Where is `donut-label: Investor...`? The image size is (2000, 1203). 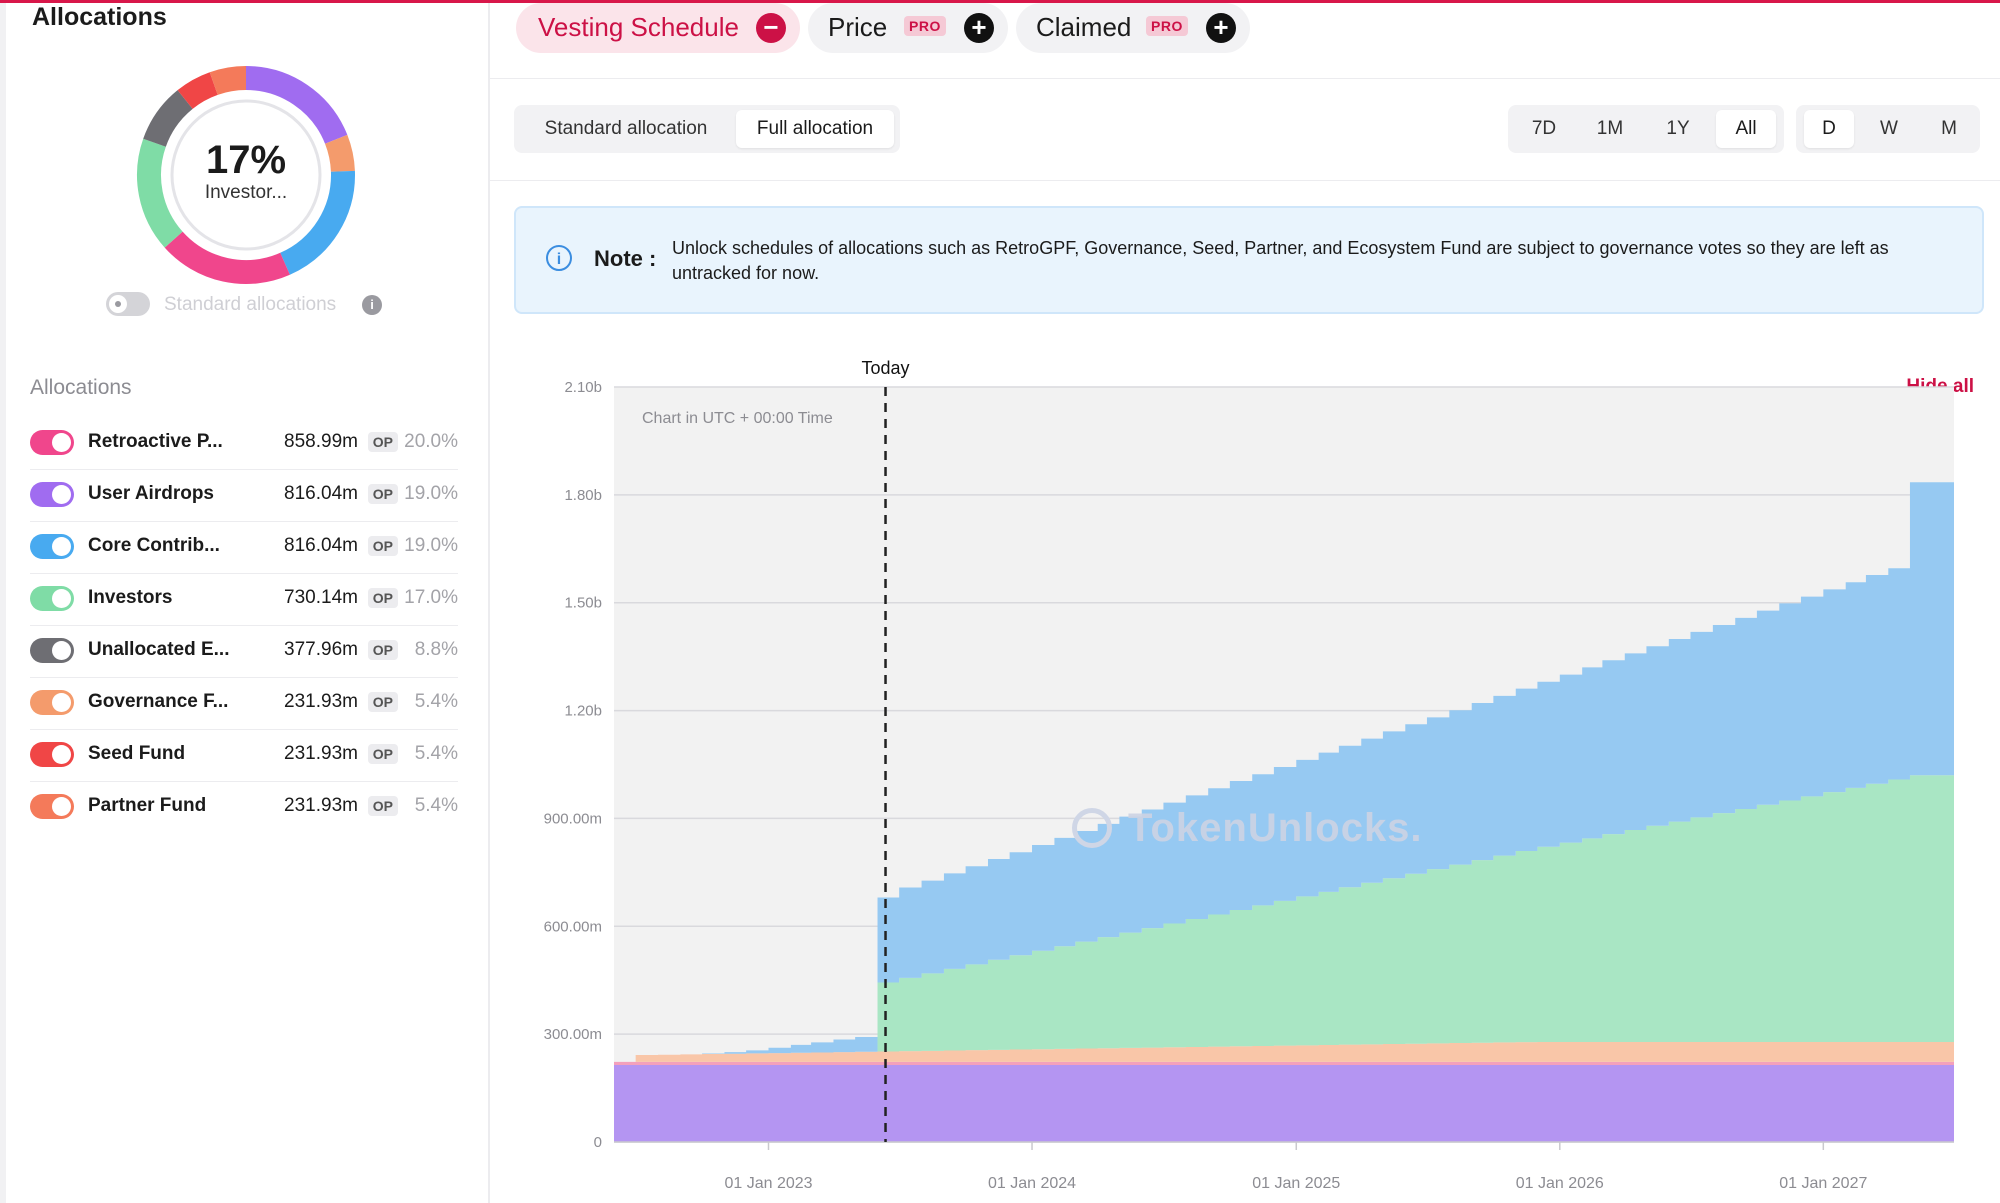
donut-label: Investor... is located at coordinates (246, 192).